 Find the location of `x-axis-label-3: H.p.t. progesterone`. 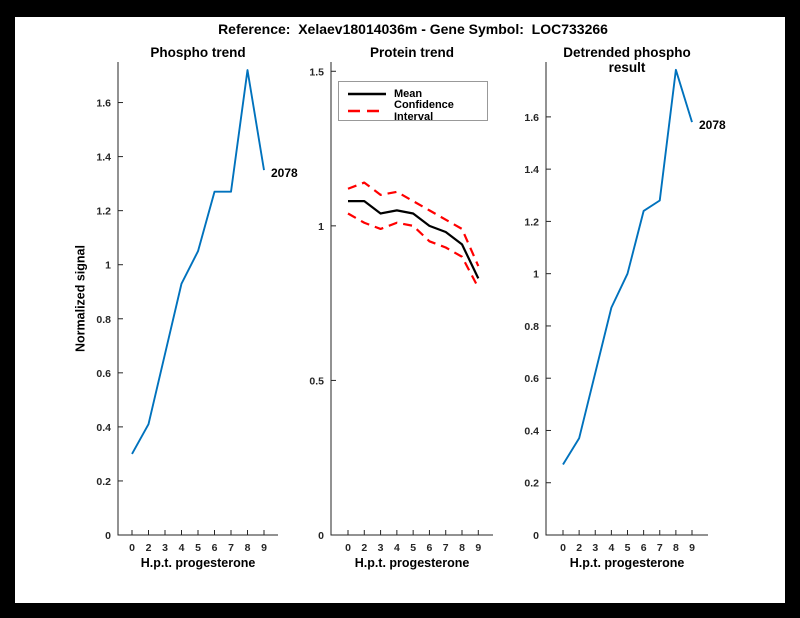

x-axis-label-3: H.p.t. progesterone is located at coordinates (627, 563).